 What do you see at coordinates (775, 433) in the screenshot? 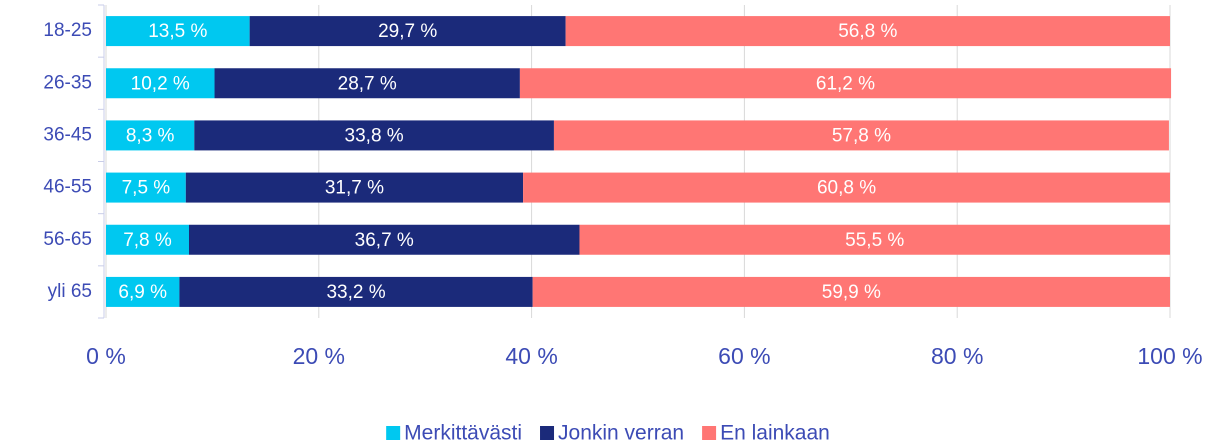
I see `legend-label: En lainkaan` at bounding box center [775, 433].